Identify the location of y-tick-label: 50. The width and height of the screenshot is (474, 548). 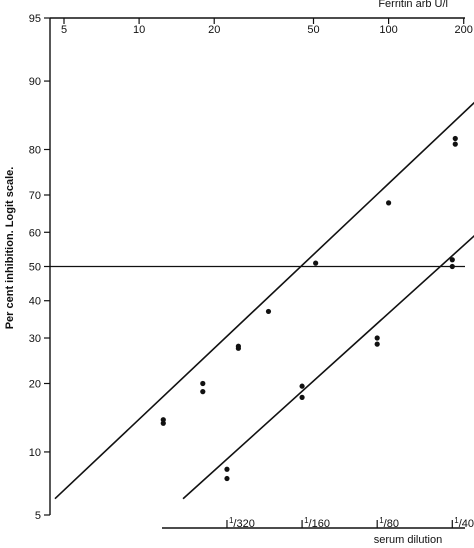
(35, 268).